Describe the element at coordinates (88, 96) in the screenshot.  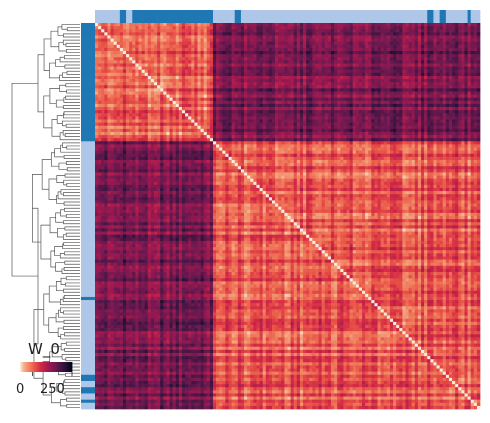
I see `row-cluster-cell` at that location.